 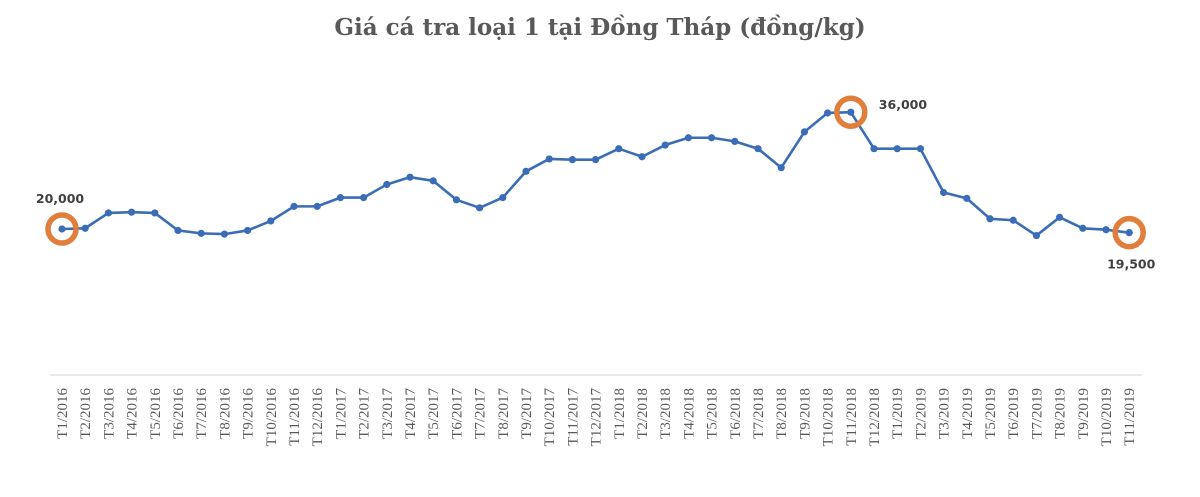 What do you see at coordinates (341, 413) in the screenshot?
I see `x-tick-label: T1/2017` at bounding box center [341, 413].